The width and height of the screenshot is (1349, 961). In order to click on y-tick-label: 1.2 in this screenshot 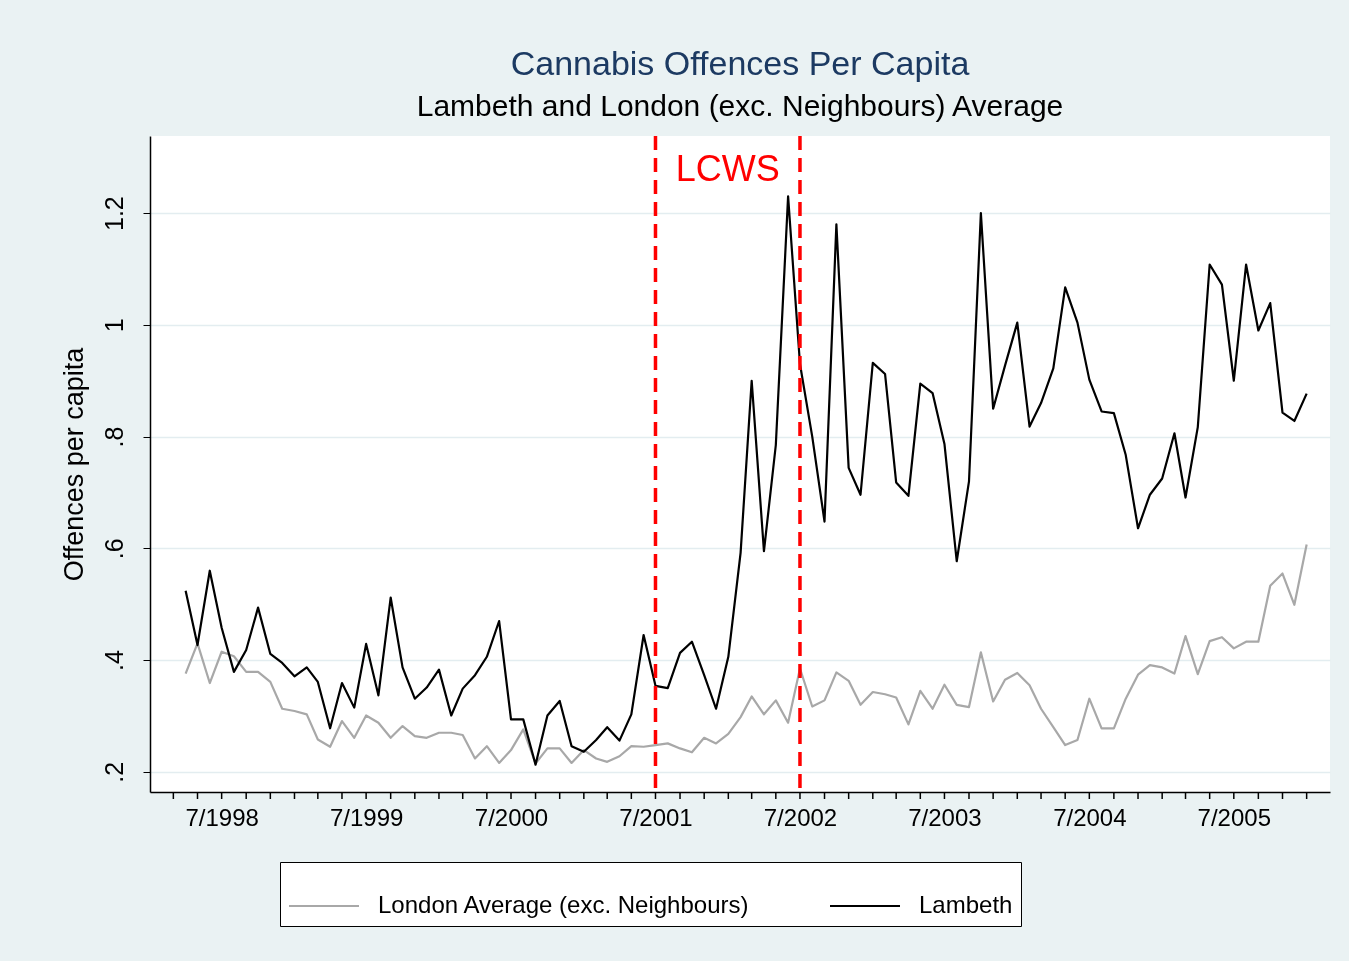, I will do `click(113, 213)`.